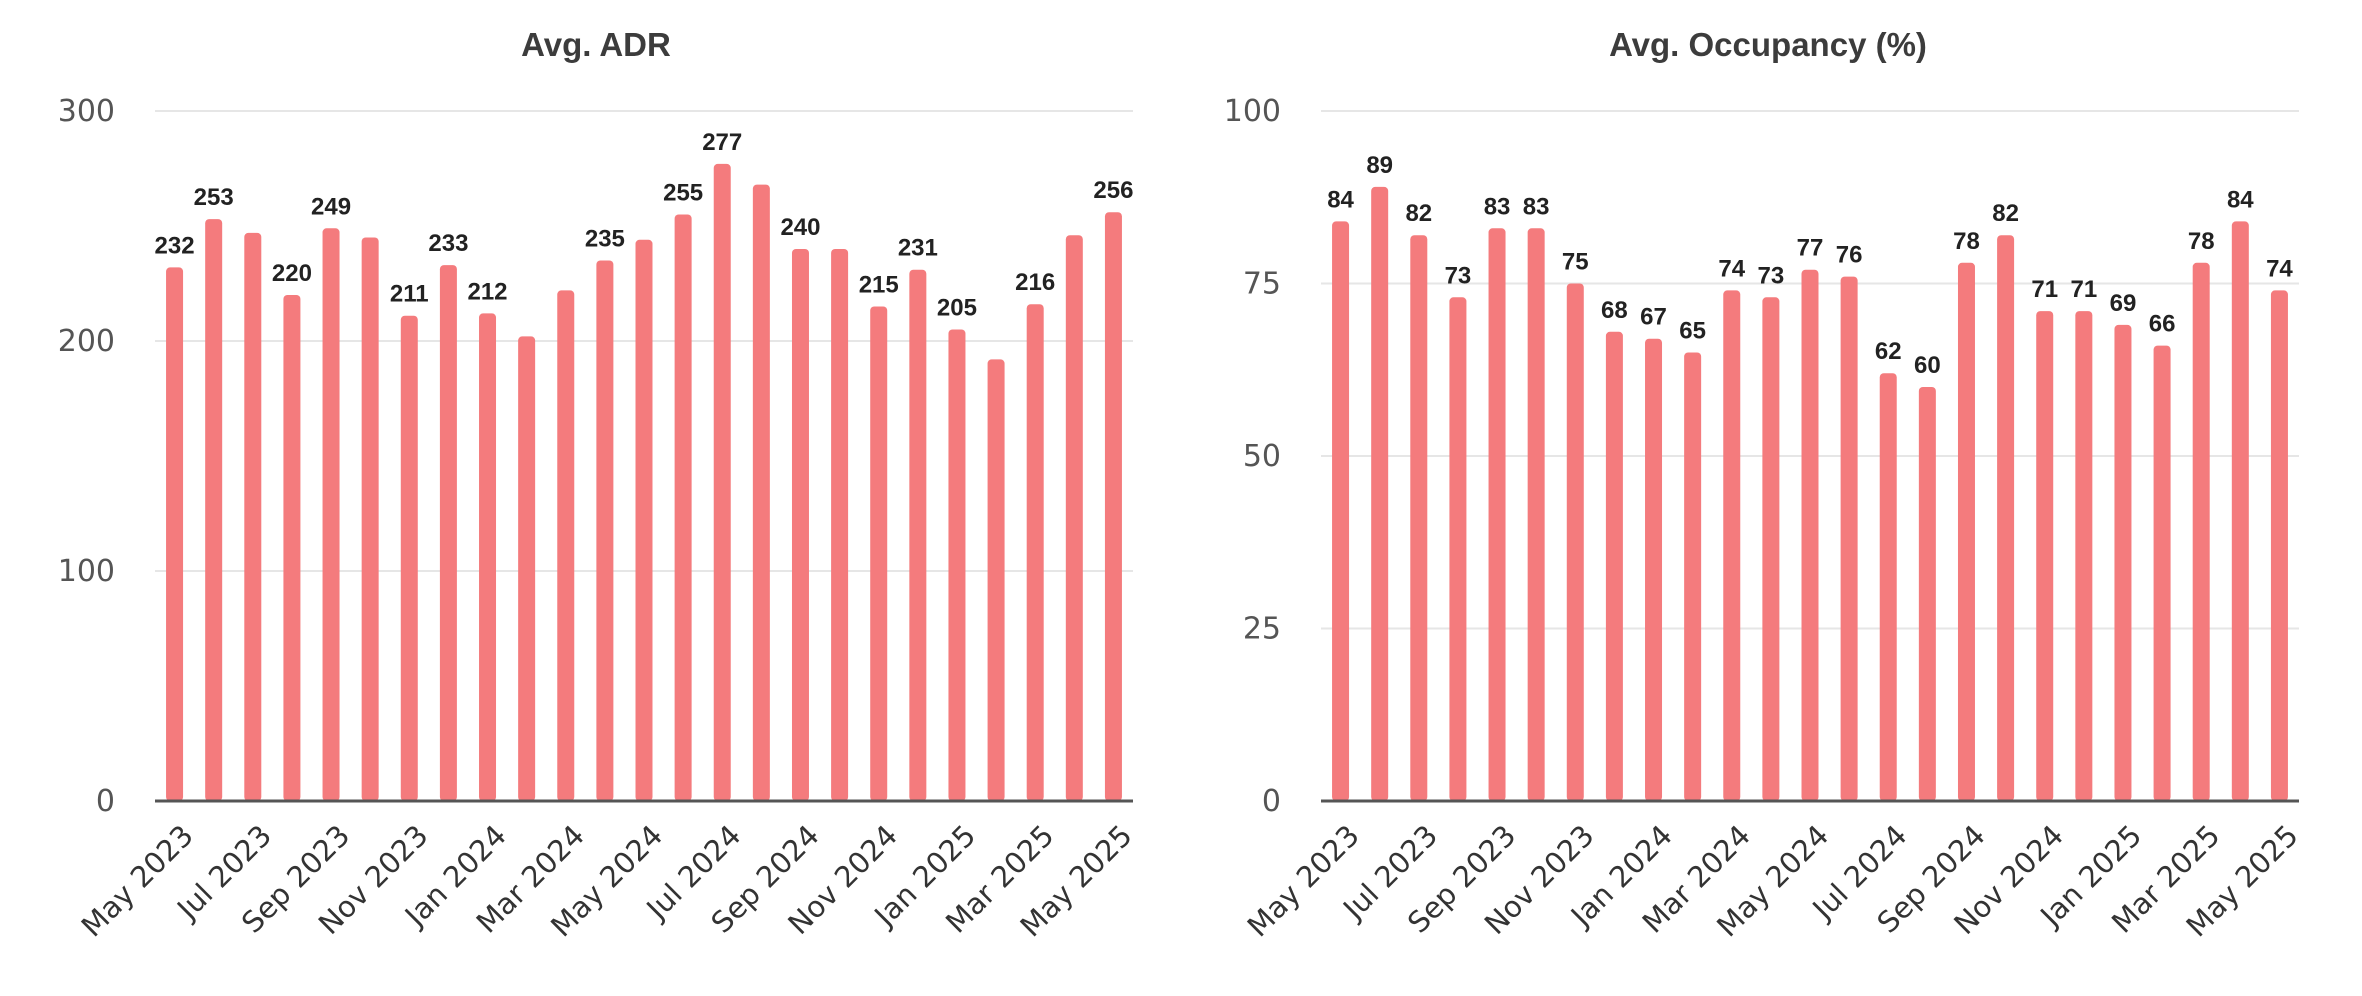 Image resolution: width=2362 pixels, height=996 pixels. I want to click on y-tick-label: 300, so click(86, 111).